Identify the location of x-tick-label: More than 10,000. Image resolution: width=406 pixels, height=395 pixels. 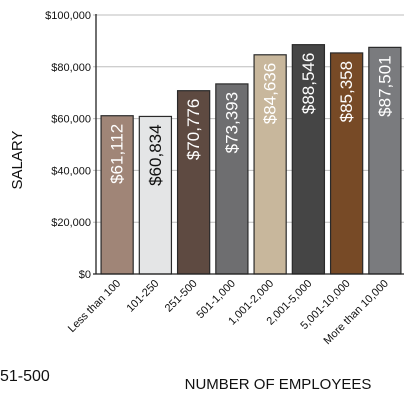
(356, 312).